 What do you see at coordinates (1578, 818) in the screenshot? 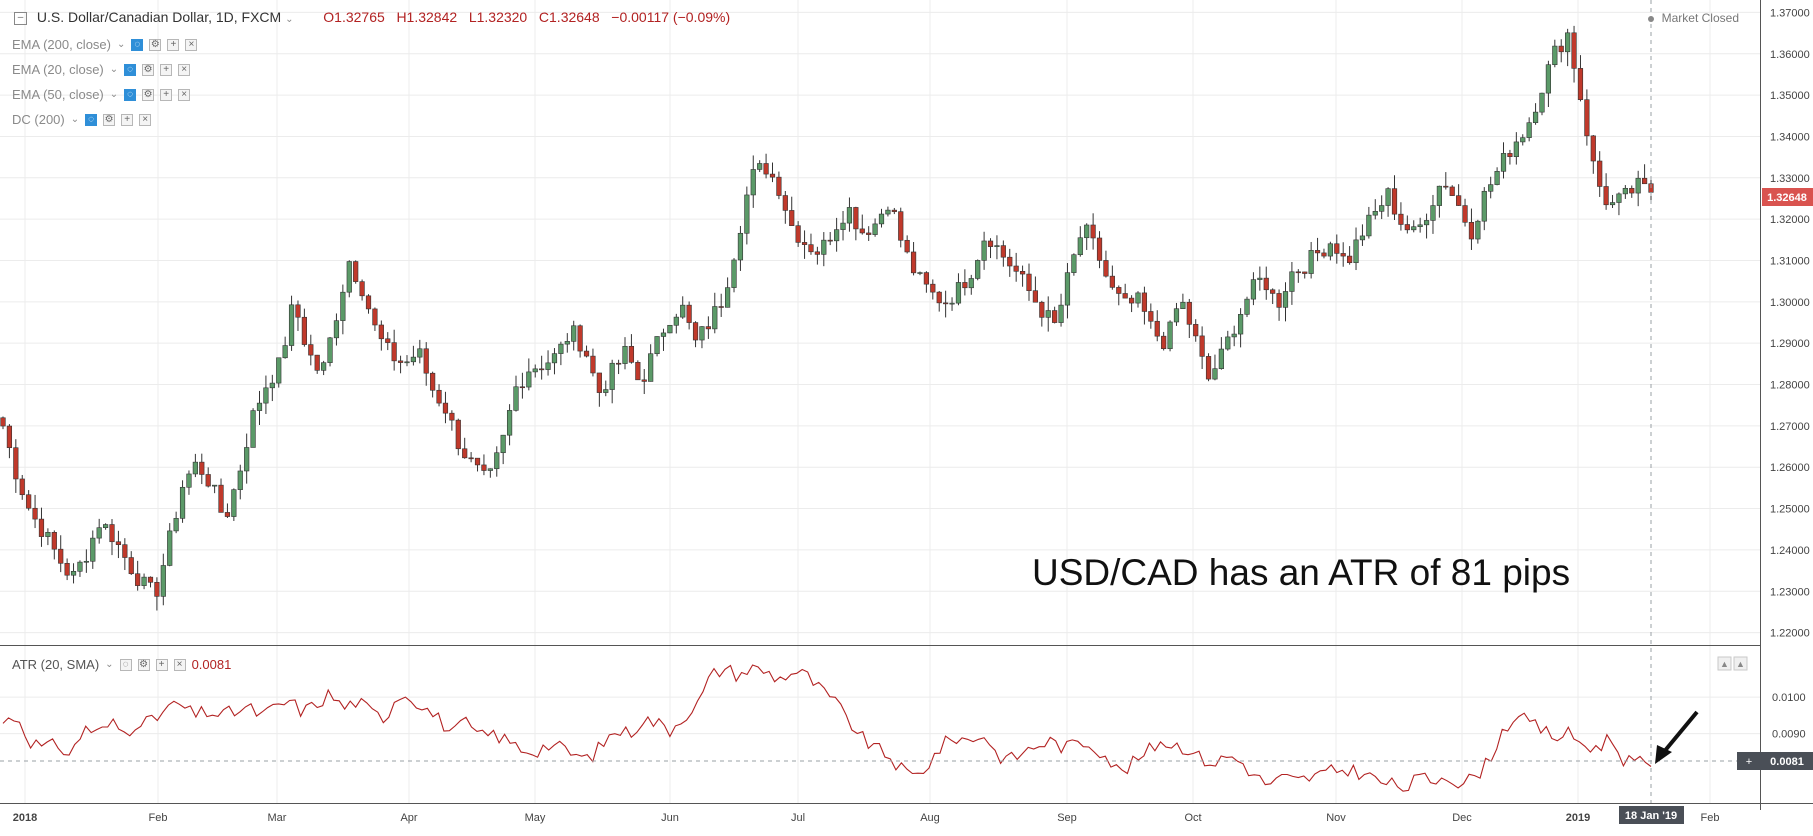
I see `time-tick-label: 2019` at bounding box center [1578, 818].